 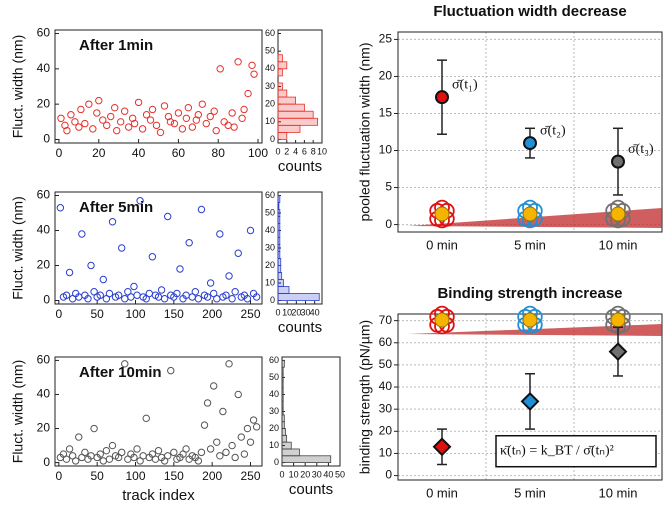 What do you see at coordinates (158, 495) in the screenshot?
I see `x-axis-label: track index` at bounding box center [158, 495].